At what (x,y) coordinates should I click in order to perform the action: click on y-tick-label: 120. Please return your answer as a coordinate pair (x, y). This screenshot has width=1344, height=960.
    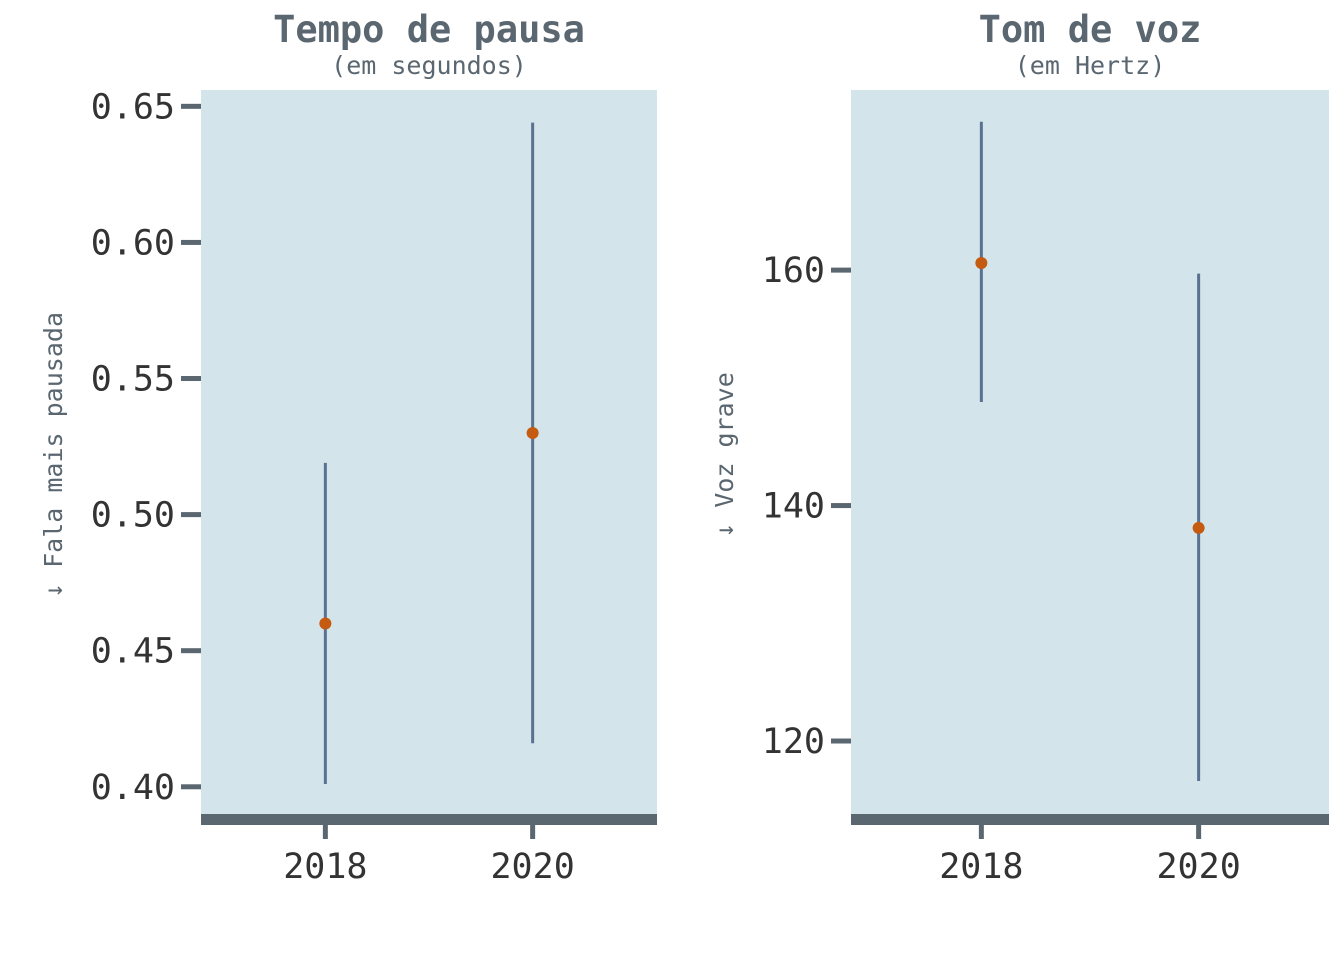
    Looking at the image, I should click on (793, 742).